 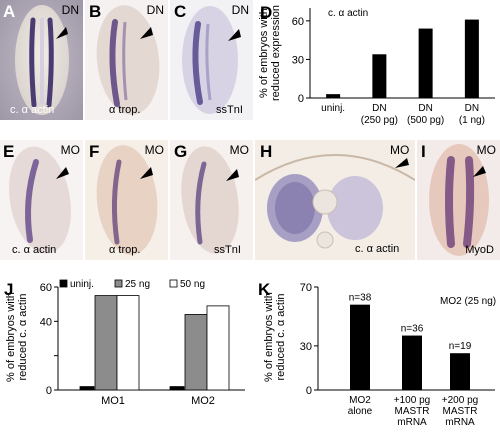 I want to click on x-tick-label: (1 ng), so click(x=472, y=120).